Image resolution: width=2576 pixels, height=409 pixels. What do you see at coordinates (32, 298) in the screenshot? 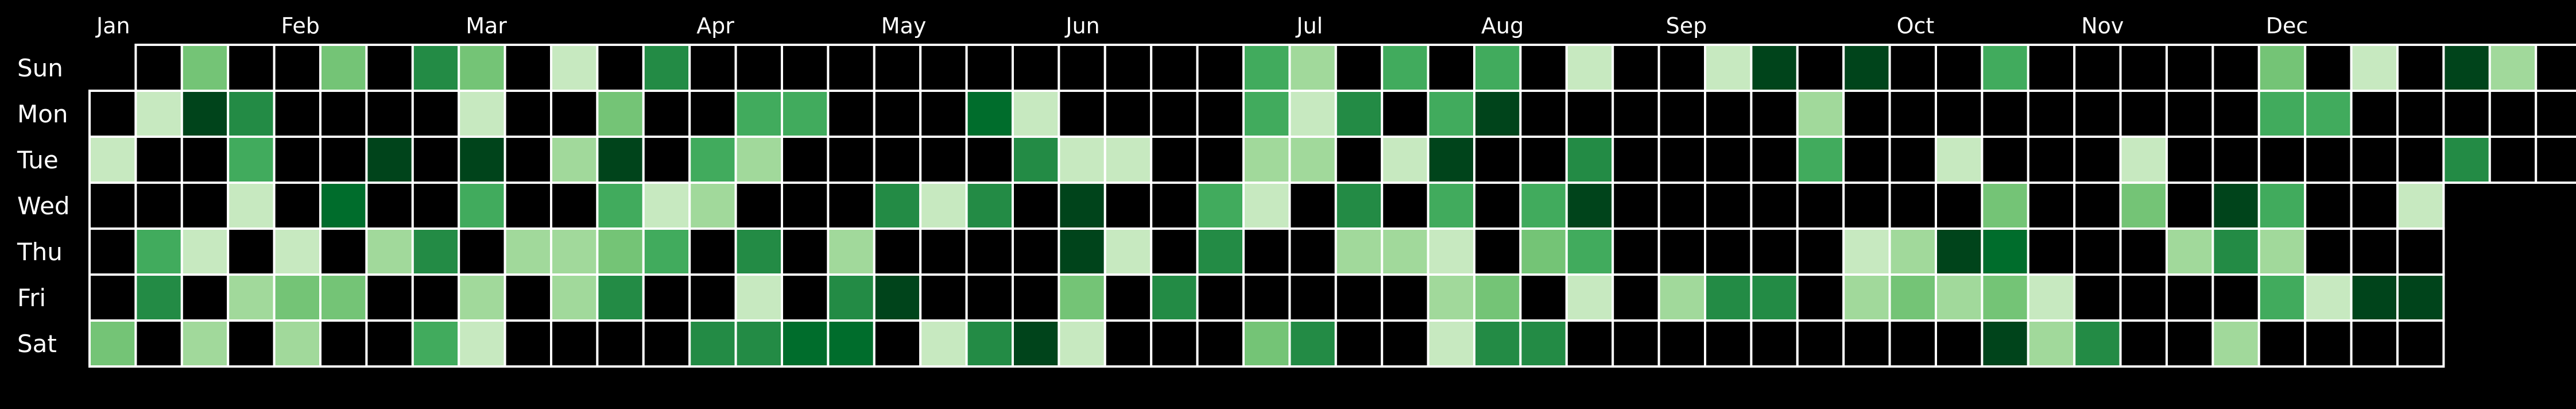
I see `day-label: Fri` at bounding box center [32, 298].